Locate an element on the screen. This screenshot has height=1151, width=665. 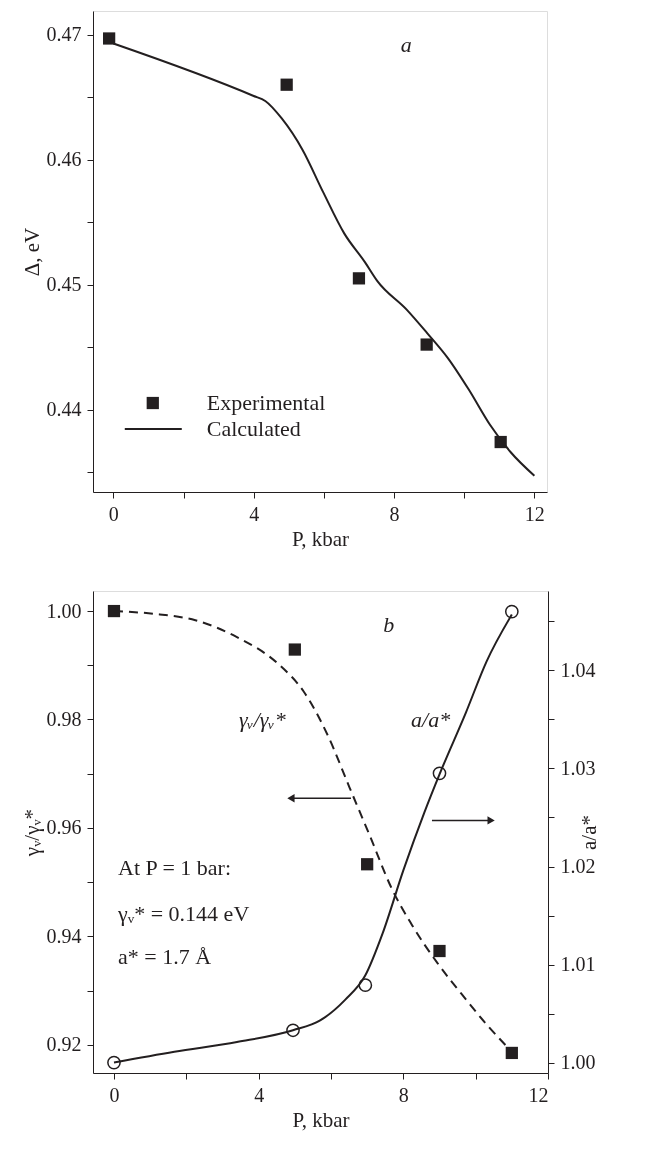
y-tick-label: 0.45 is located at coordinates (64, 284).